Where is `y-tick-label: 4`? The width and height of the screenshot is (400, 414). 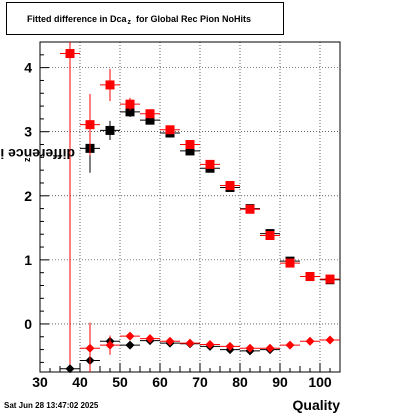 y-tick-label: 4 is located at coordinates (28, 68).